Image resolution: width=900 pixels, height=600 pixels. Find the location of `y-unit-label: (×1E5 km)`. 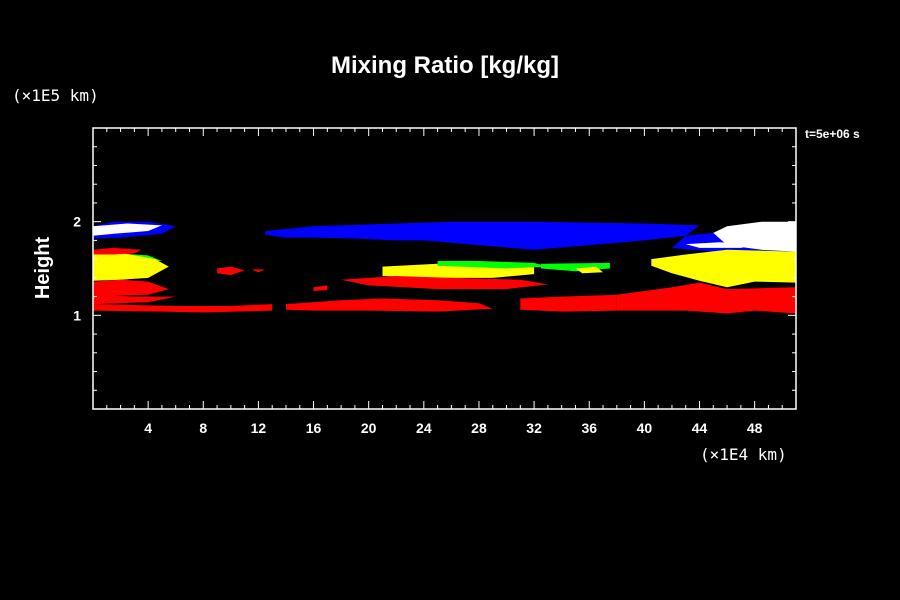

y-unit-label: (×1E5 km) is located at coordinates (55, 95).